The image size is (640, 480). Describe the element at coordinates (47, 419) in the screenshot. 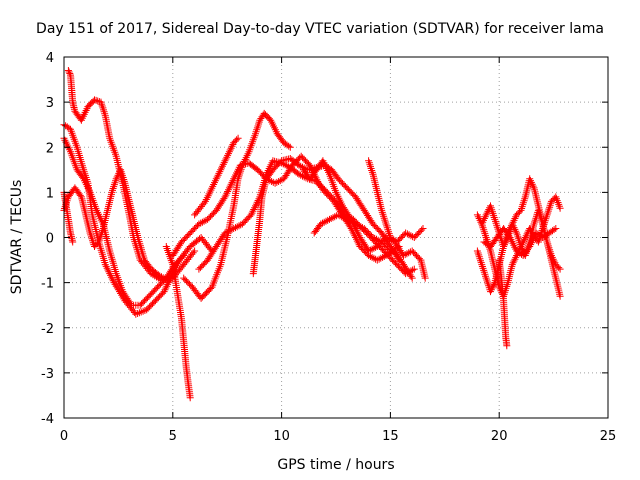

I see `y-tick-label: -4` at that location.